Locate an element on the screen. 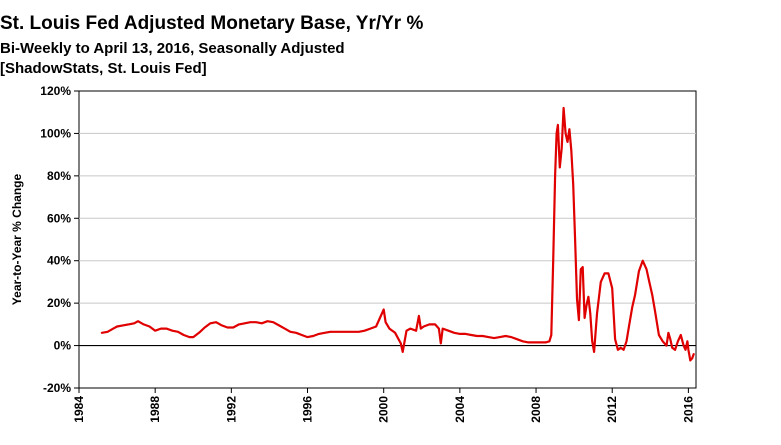 The image size is (781, 445). x-tick-label: 1984 is located at coordinates (79, 409).